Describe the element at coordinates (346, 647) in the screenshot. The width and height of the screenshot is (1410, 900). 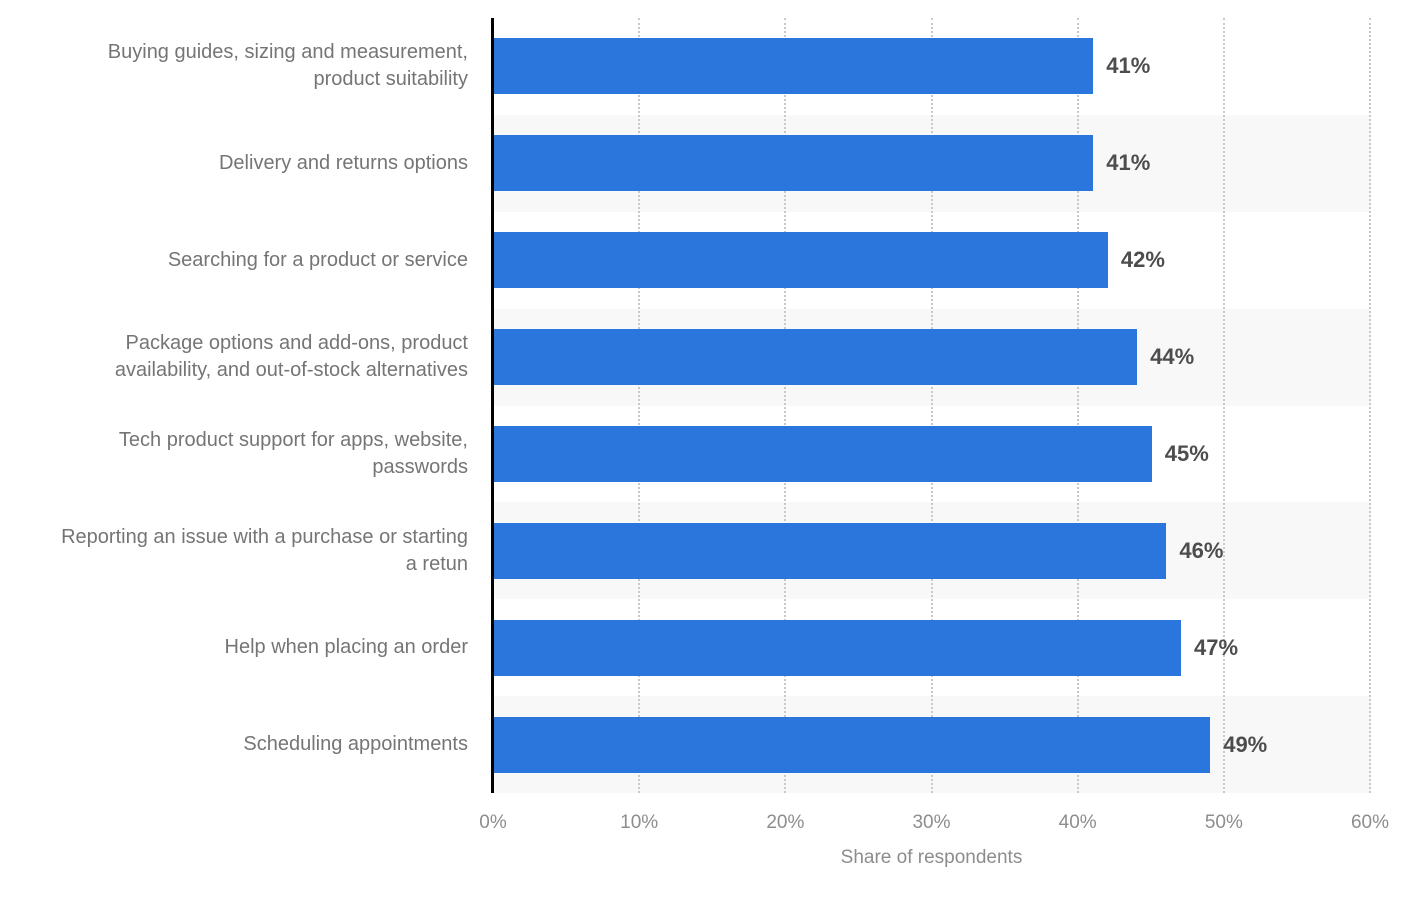
I see `category-label-text: Help when placing an order` at that location.